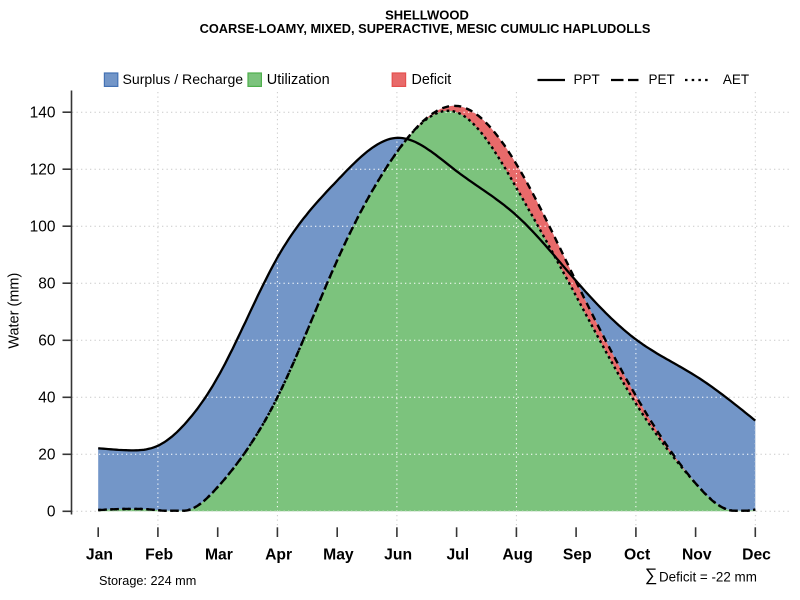 This screenshot has width=800, height=600. Describe the element at coordinates (736, 79) in the screenshot. I see `svg-text: AET` at that location.